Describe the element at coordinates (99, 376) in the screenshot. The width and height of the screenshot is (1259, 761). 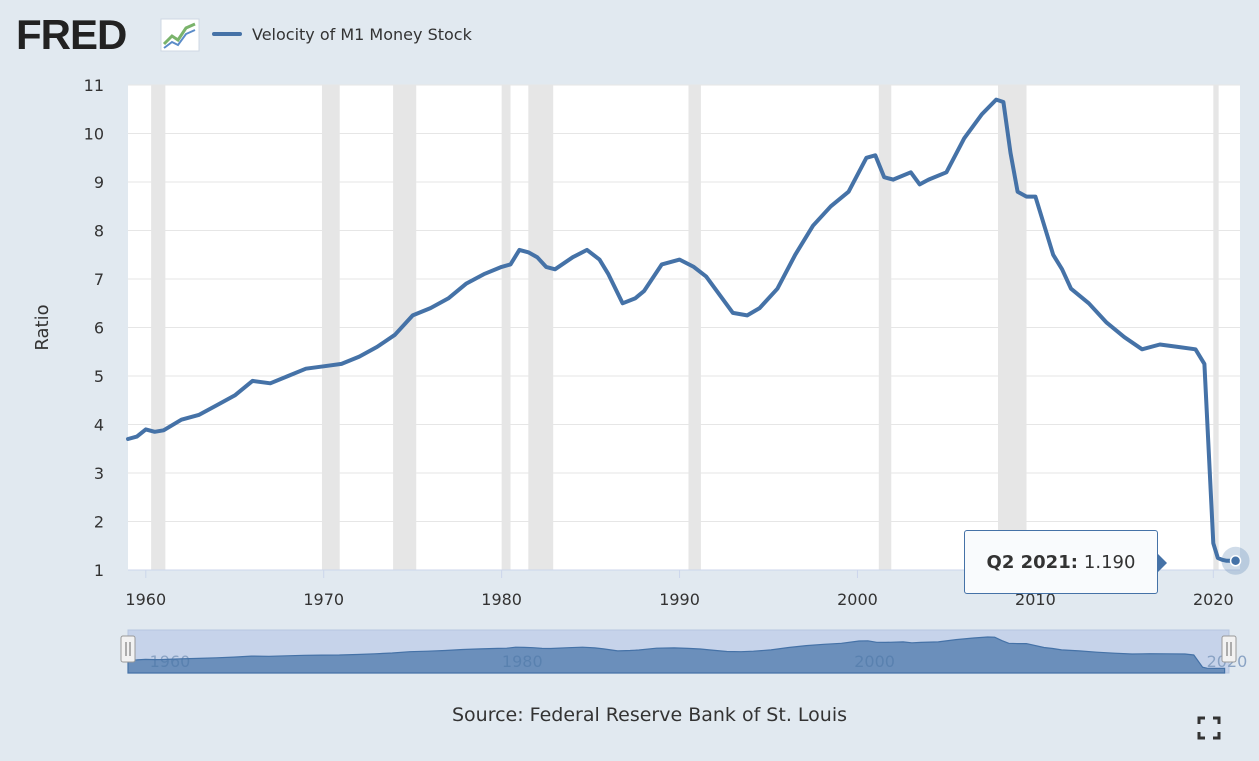
I see `y-tick-label: 5` at that location.